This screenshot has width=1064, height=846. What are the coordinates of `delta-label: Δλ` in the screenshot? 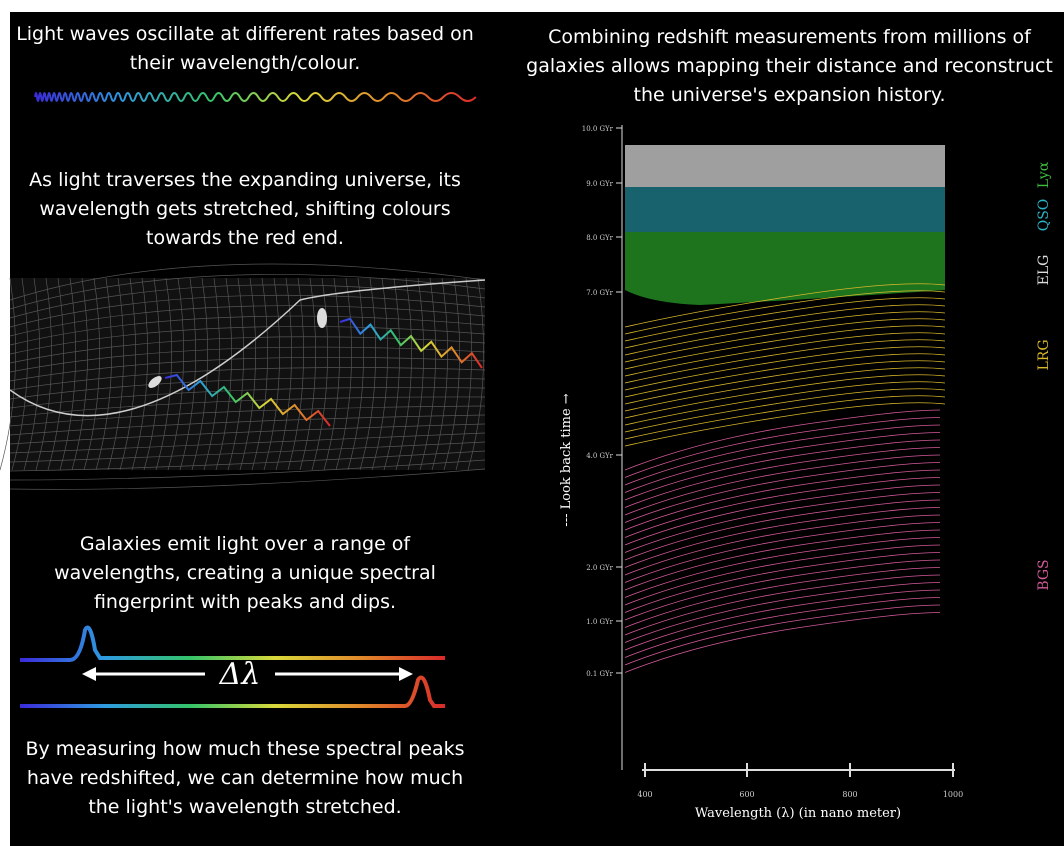 It's located at (240, 674).